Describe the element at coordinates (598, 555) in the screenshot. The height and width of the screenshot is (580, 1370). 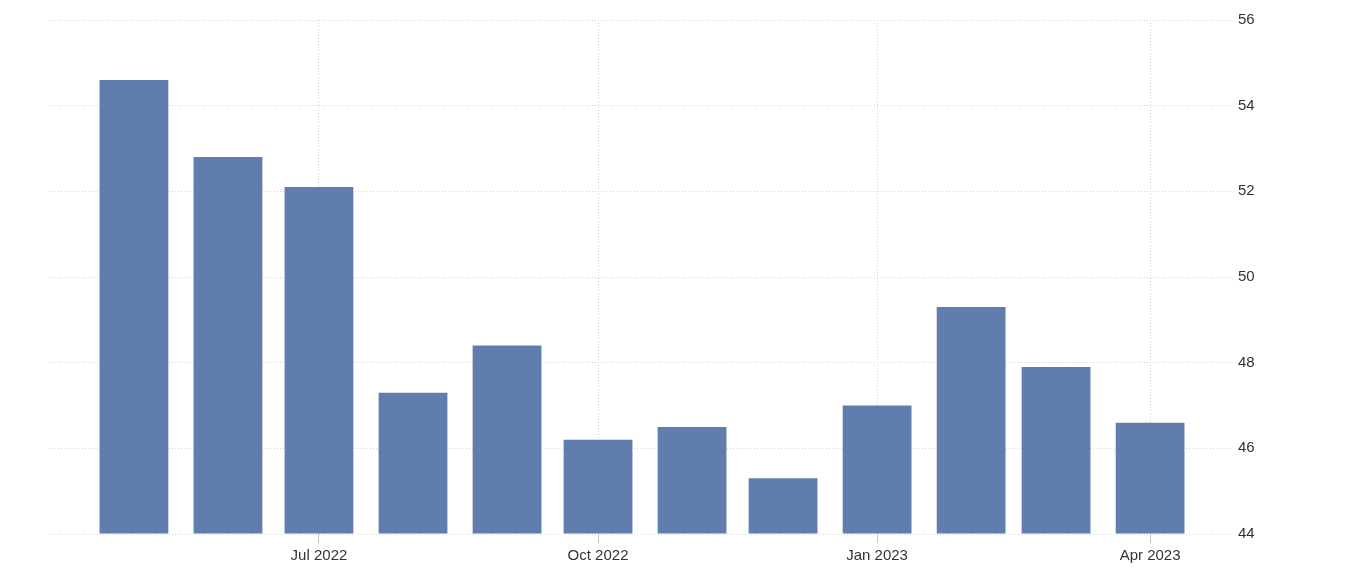
I see `x-tick-label: Oct 2022` at that location.